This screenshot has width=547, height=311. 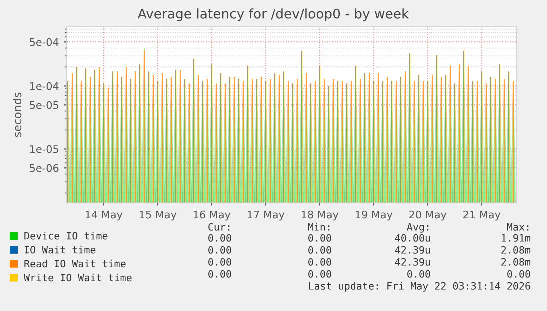 I want to click on y-tick-label: 1e-05, so click(x=44, y=149).